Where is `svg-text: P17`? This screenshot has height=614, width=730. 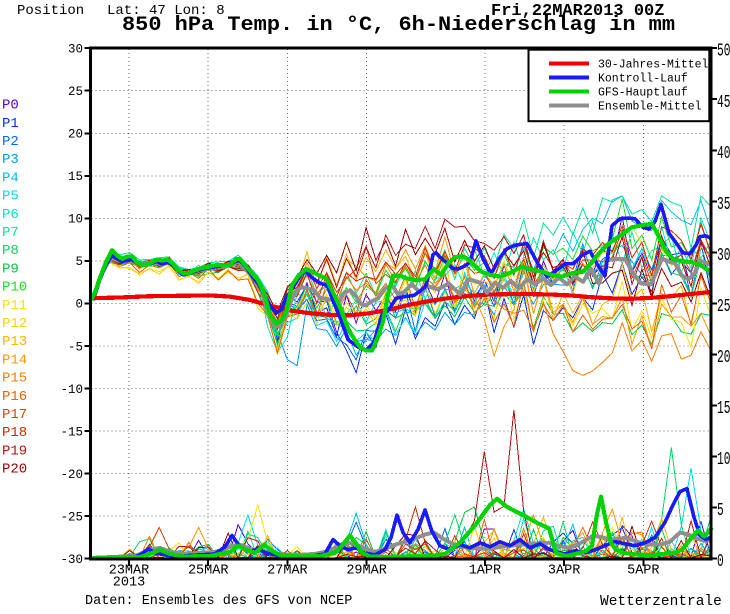
svg-text: P17 is located at coordinates (14, 415).